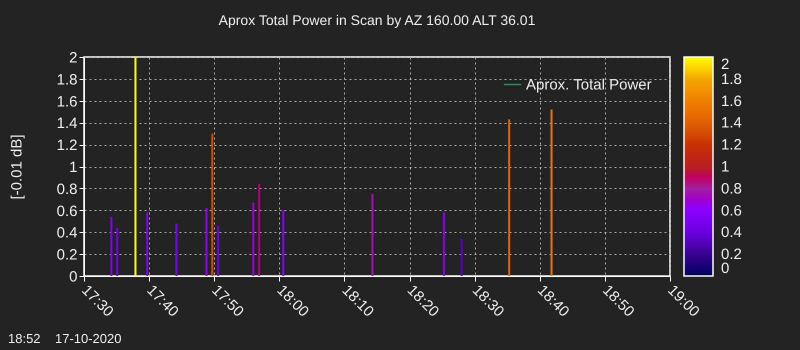 The height and width of the screenshot is (350, 800). What do you see at coordinates (17, 167) in the screenshot?
I see `y-axis-title: [-0.01 dB]` at bounding box center [17, 167].